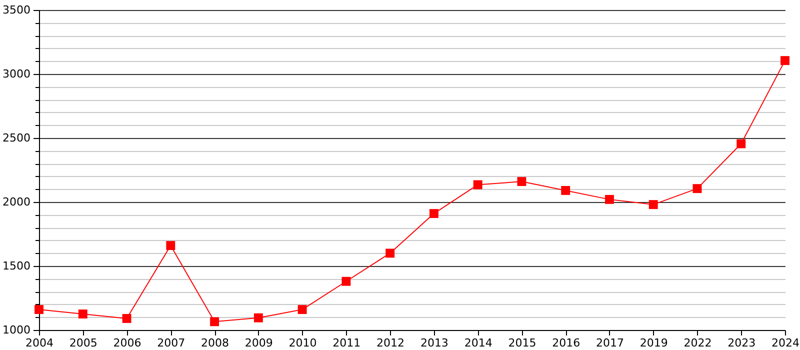 Image resolution: width=800 pixels, height=350 pixels. What do you see at coordinates (698, 343) in the screenshot?
I see `x-tick-label: 2022` at bounding box center [698, 343].